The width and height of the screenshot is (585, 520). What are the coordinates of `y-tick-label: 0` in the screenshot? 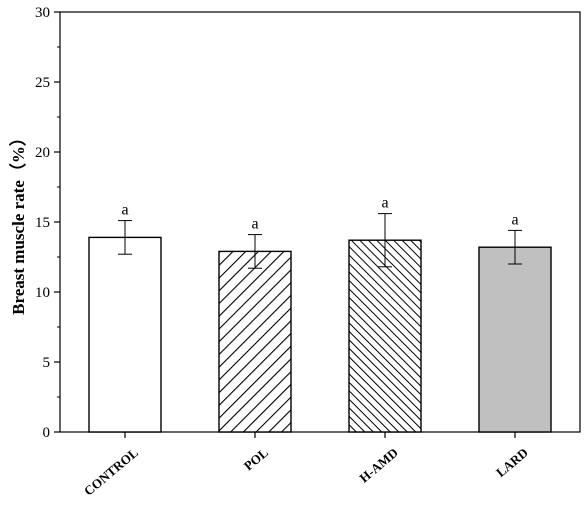 It's located at (47, 433).